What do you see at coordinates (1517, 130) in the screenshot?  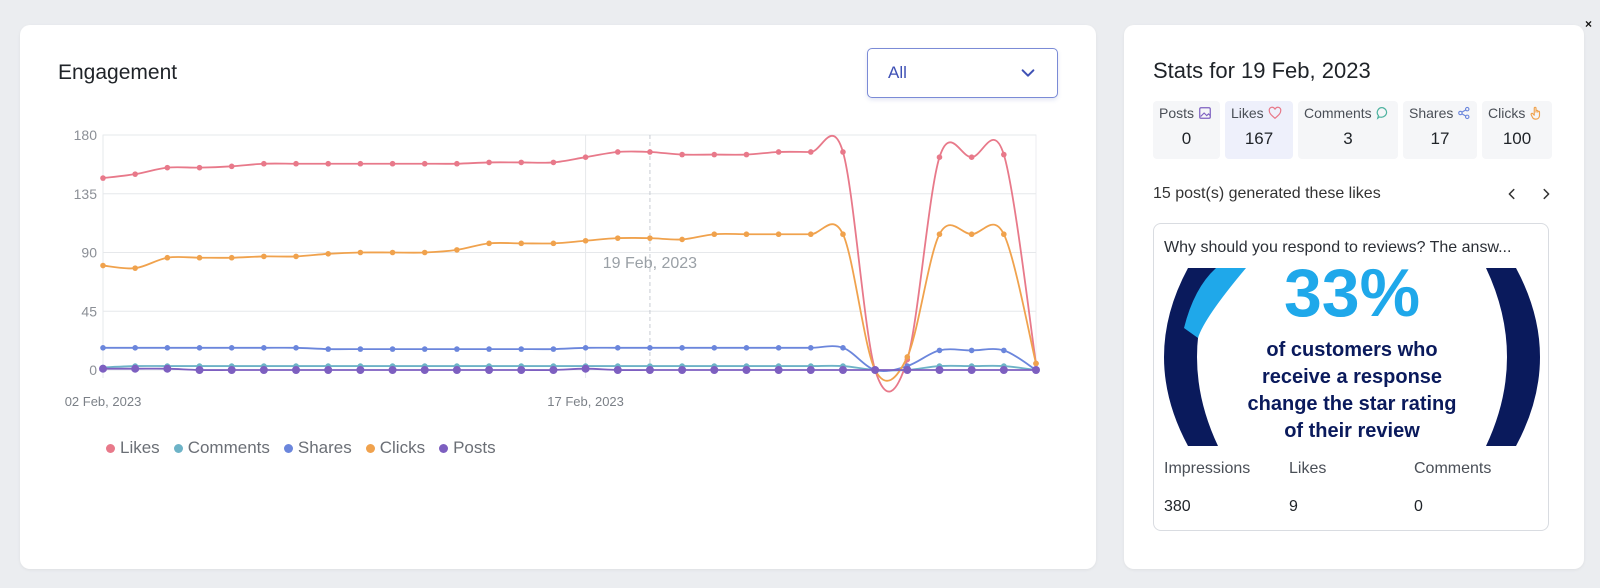 I see `metric-clicks: Clicks 100` at bounding box center [1517, 130].